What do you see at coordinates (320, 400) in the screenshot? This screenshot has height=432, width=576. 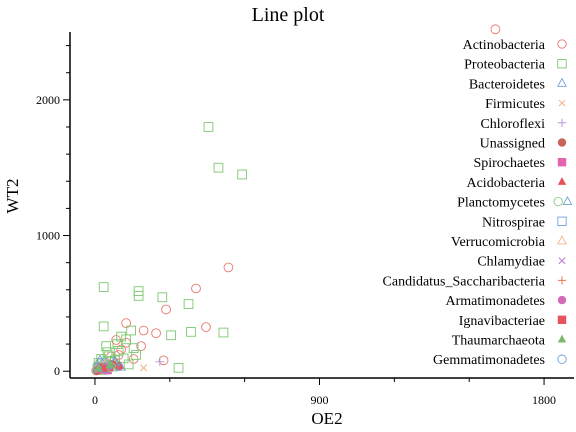 I see `x-tick-label: 900` at bounding box center [320, 400].